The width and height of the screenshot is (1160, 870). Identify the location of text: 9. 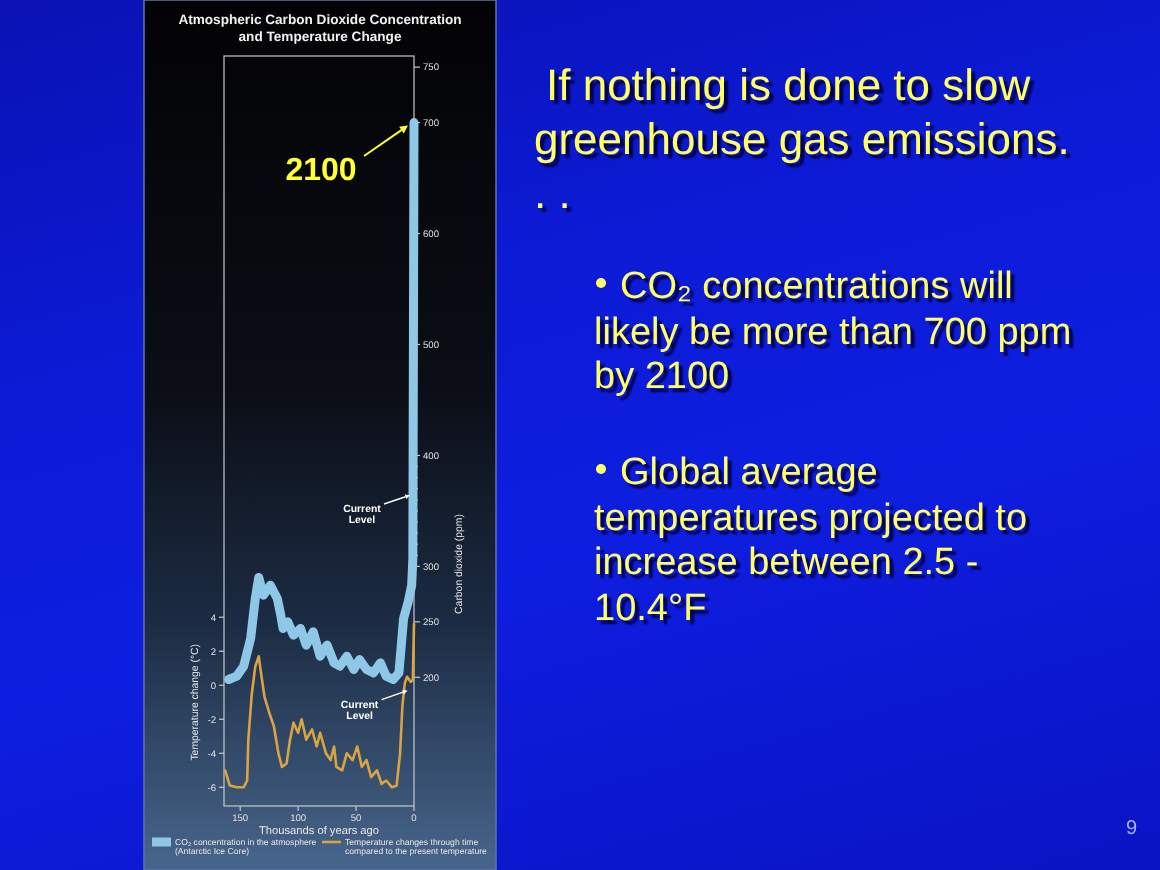
(1132, 829).